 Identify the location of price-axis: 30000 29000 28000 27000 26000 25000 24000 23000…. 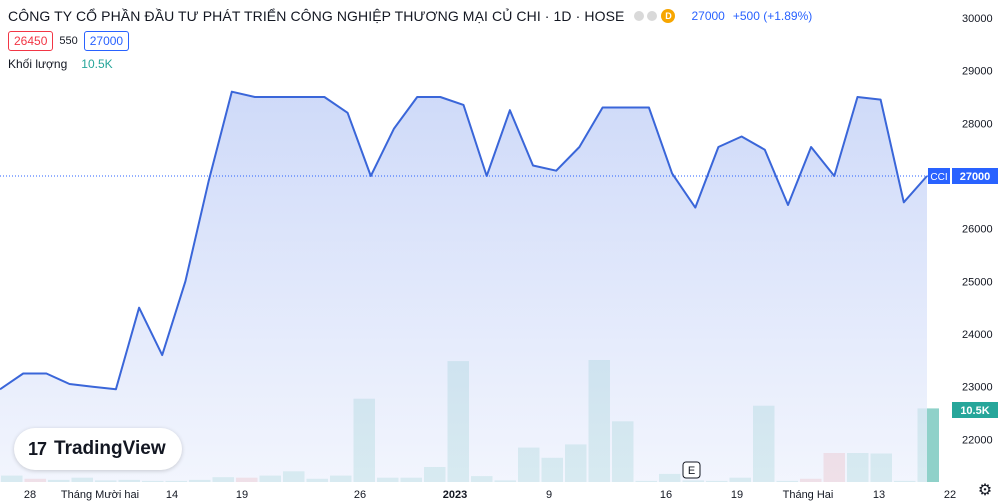
(977, 229).